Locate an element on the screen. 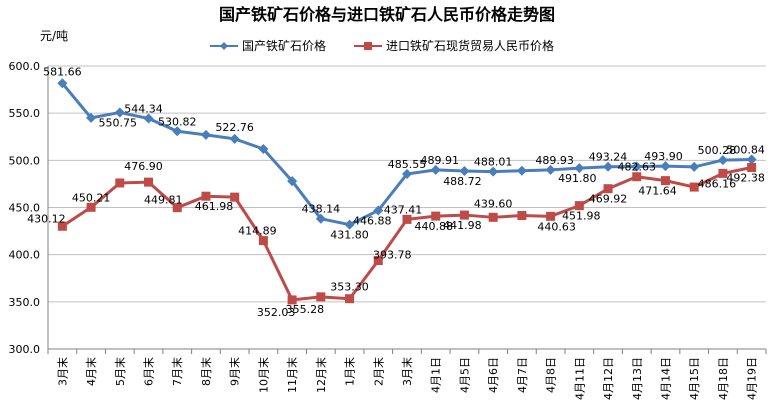 The image size is (774, 419). y-tick-label: 600.0 is located at coordinates (25, 66).